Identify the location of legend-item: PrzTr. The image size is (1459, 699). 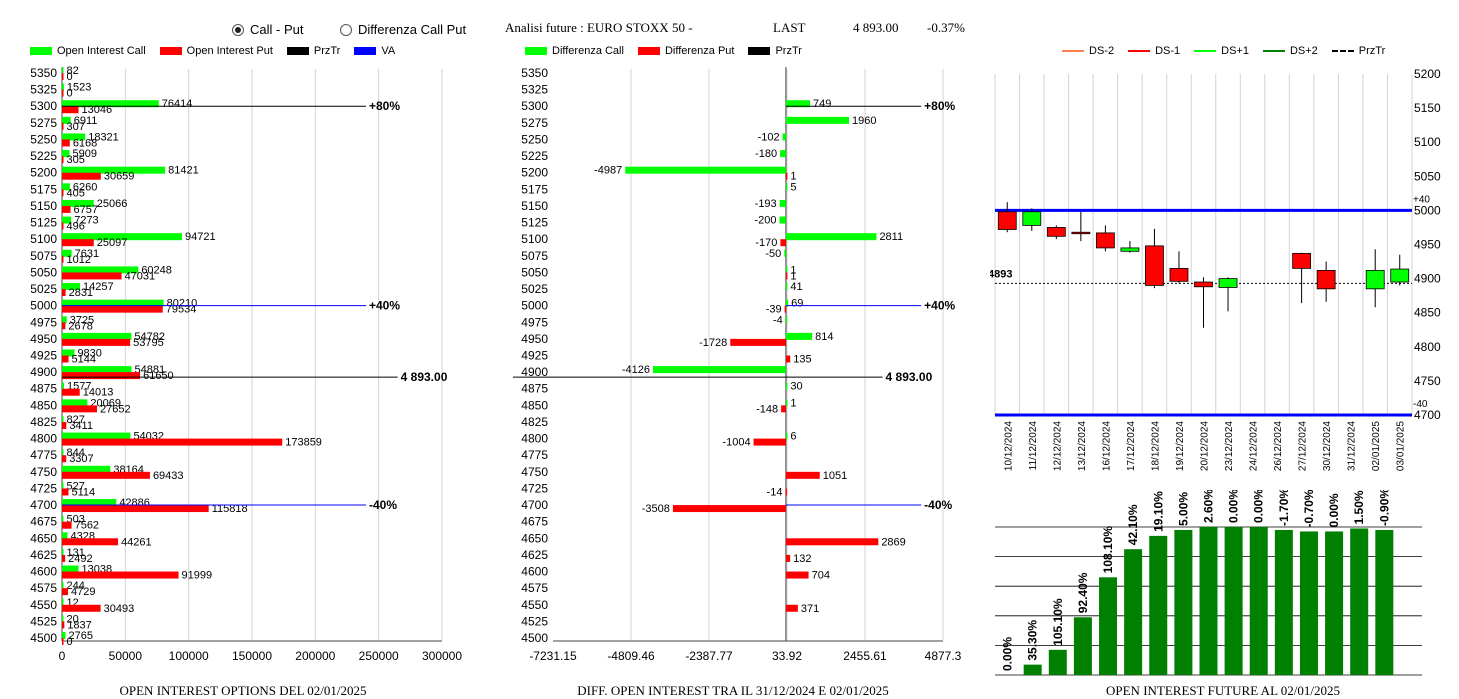
(775, 51).